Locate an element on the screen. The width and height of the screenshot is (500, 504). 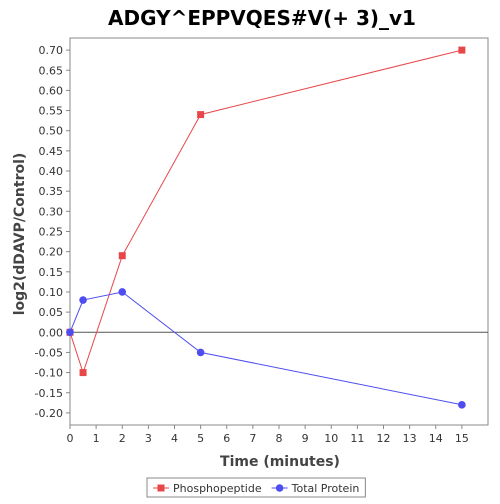
x-tick-label: 4 is located at coordinates (174, 438).